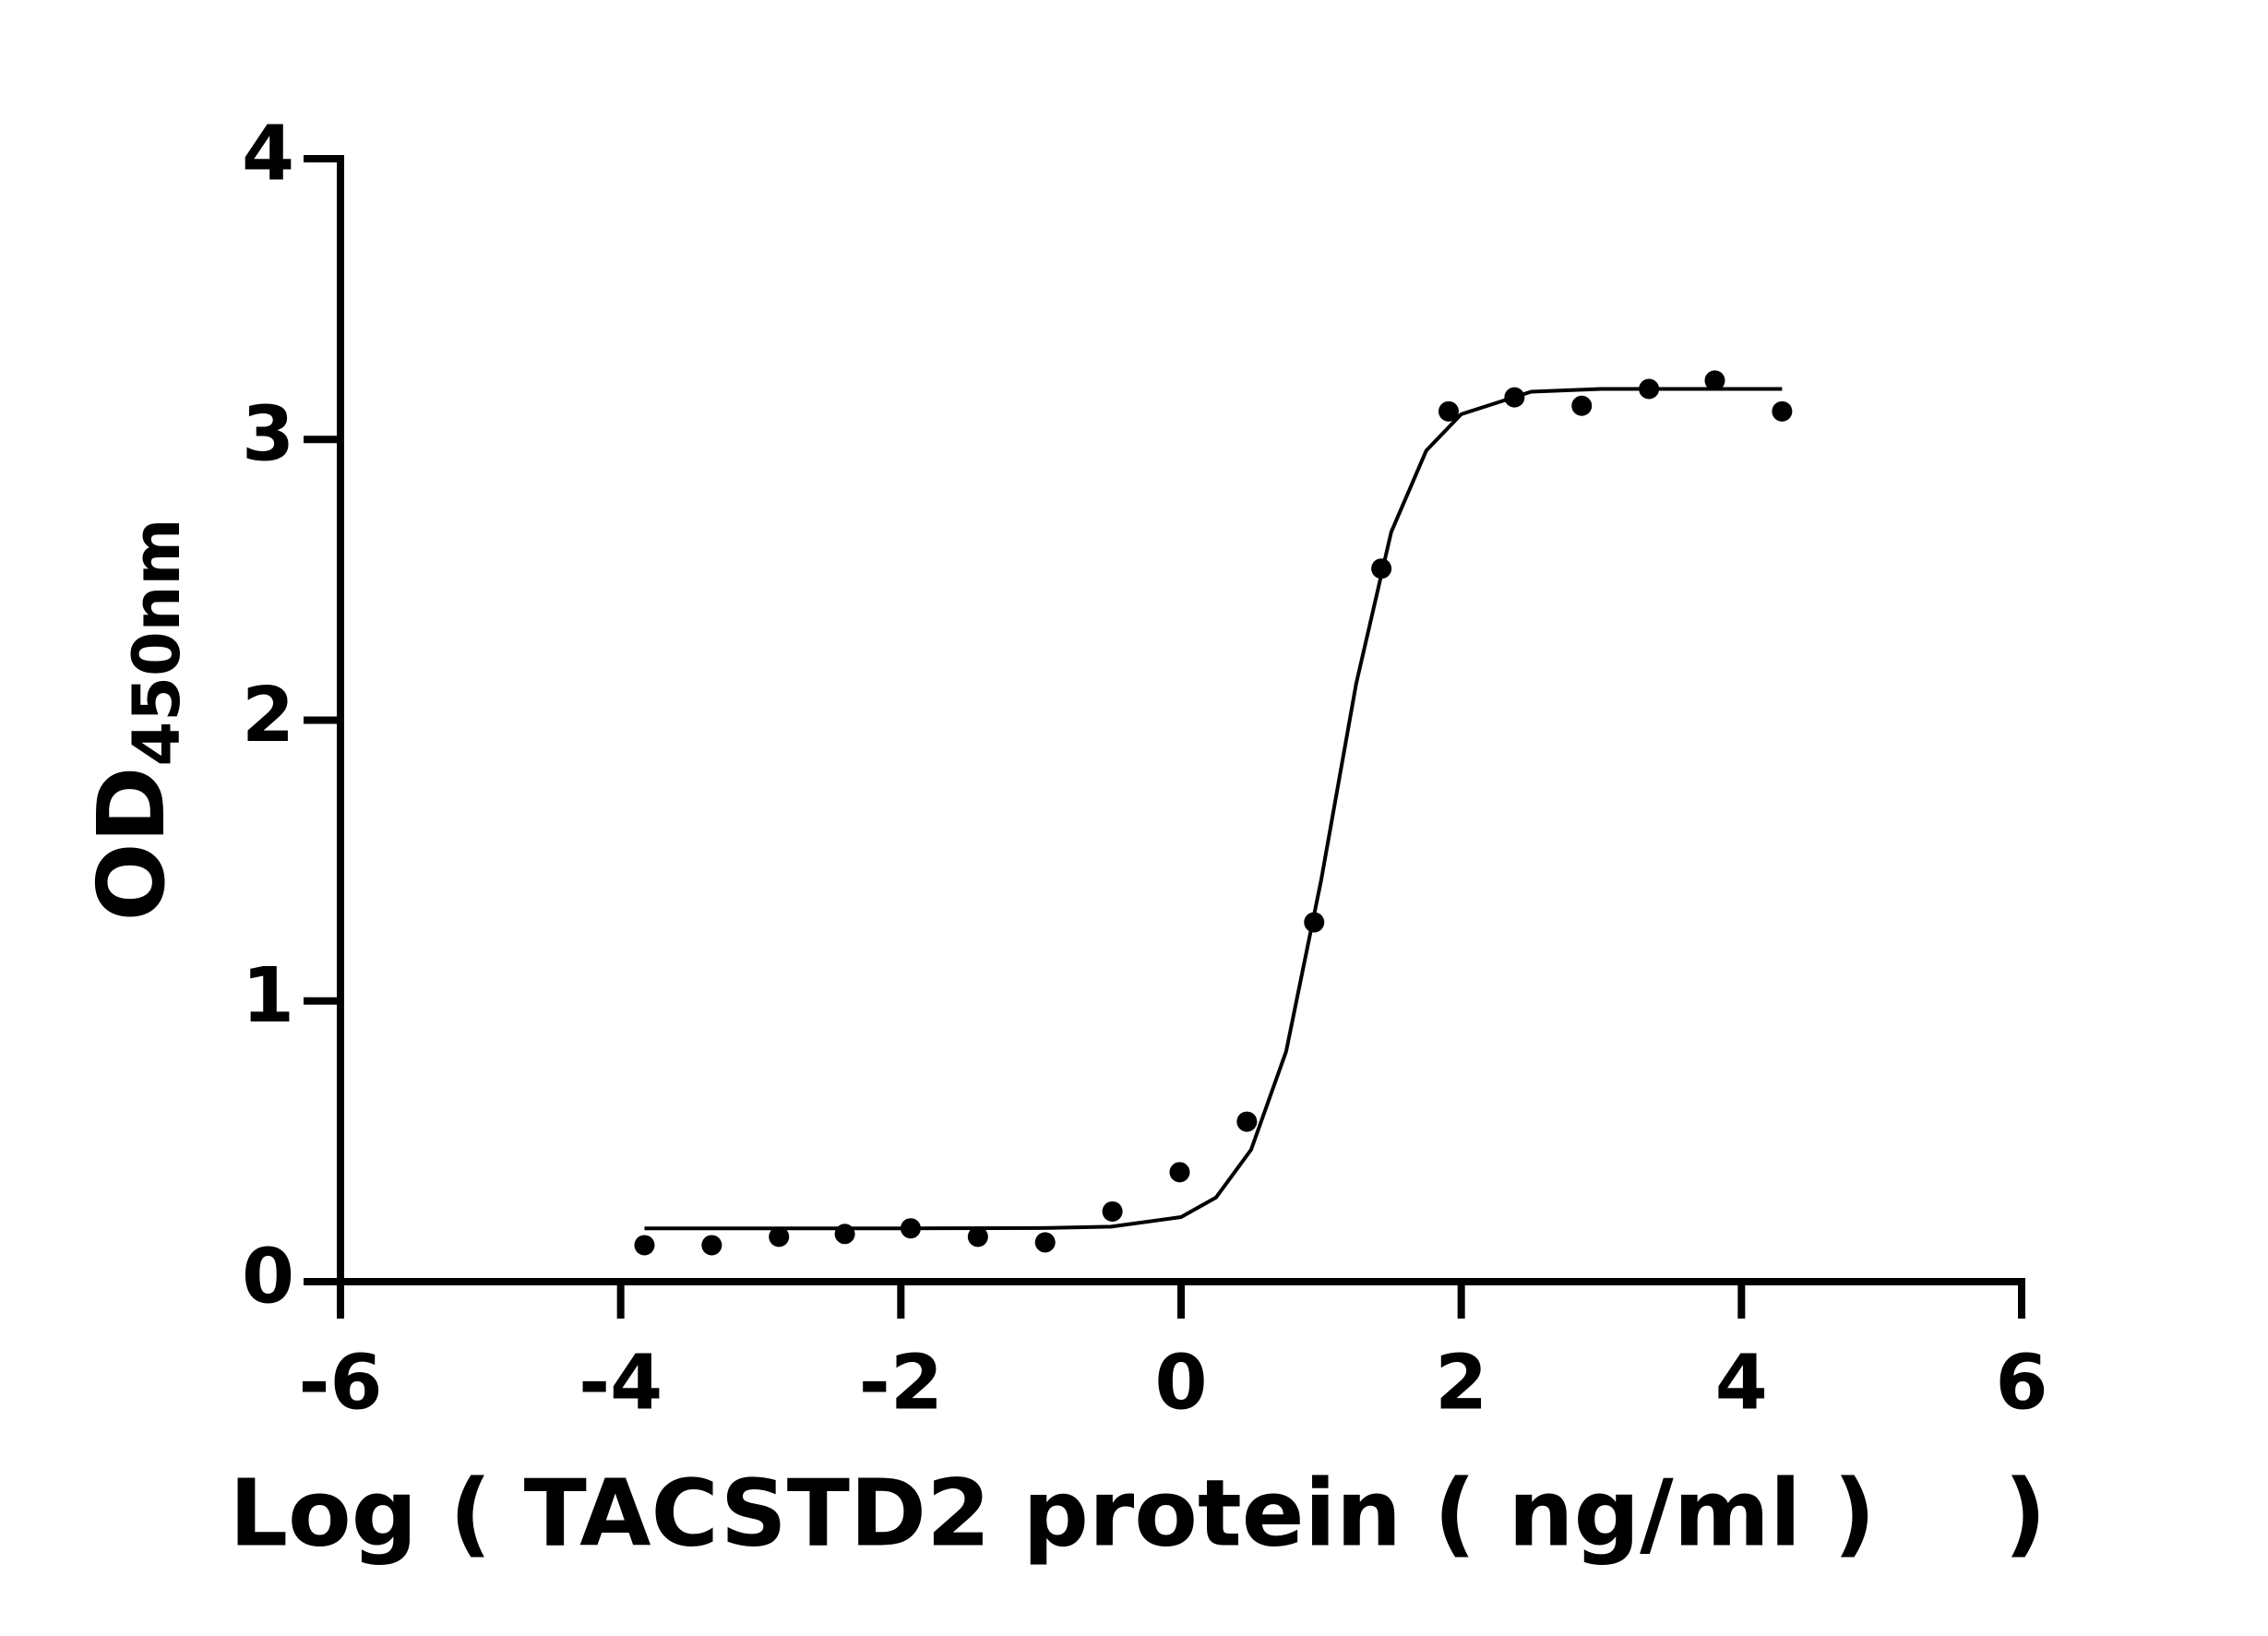 The width and height of the screenshot is (2268, 1636). What do you see at coordinates (268, 996) in the screenshot?
I see `y-tick-label: 1` at bounding box center [268, 996].